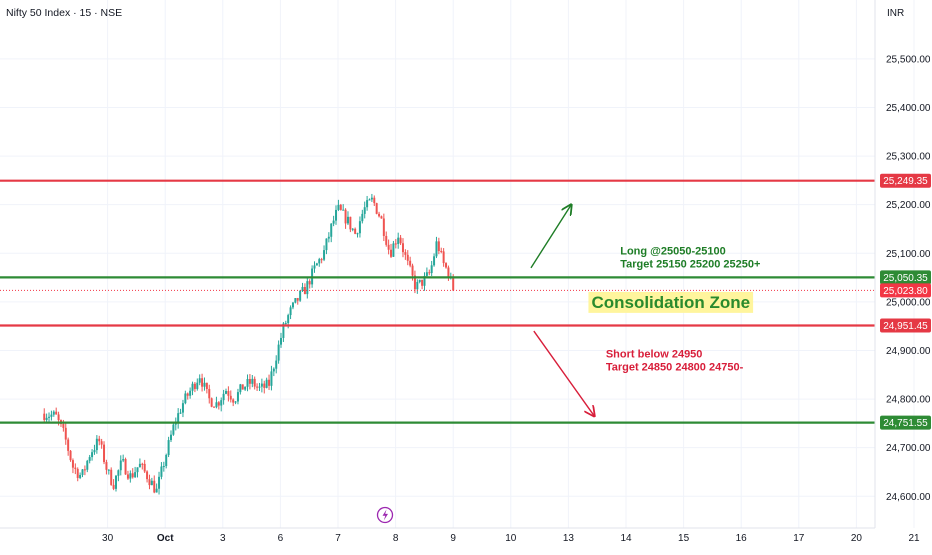  I want to click on time-tick-label: 17, so click(799, 538).